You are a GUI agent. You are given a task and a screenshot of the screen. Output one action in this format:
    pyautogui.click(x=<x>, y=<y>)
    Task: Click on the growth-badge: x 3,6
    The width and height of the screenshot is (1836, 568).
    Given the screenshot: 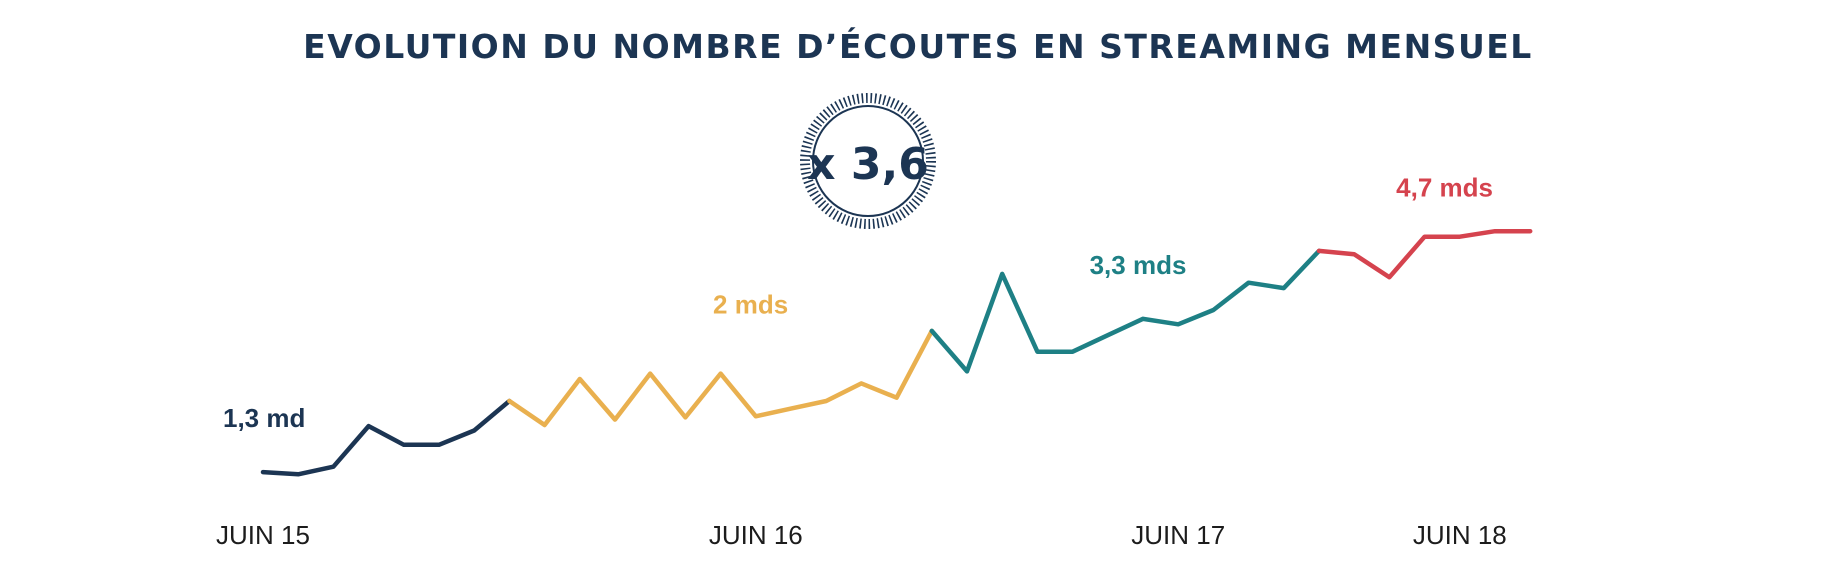 What is the action you would take?
    pyautogui.click(x=868, y=161)
    